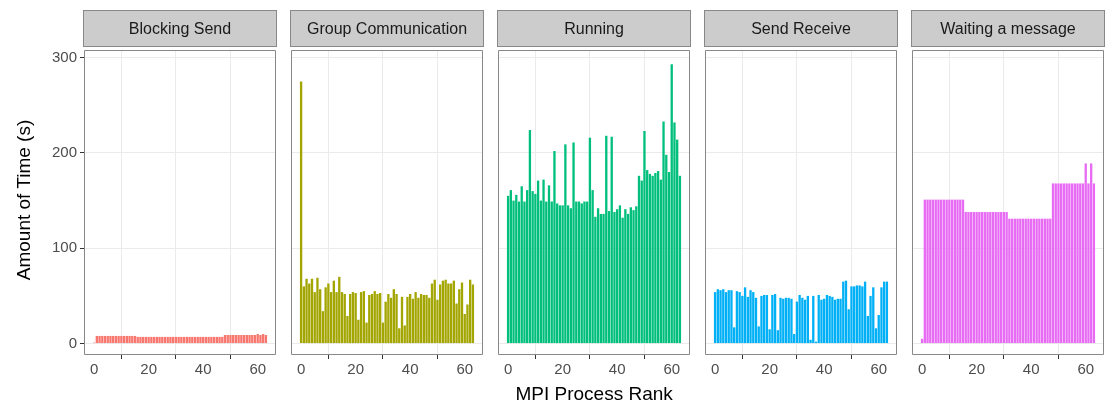  What do you see at coordinates (72, 342) in the screenshot?
I see `y-tick-label: 0` at bounding box center [72, 342].